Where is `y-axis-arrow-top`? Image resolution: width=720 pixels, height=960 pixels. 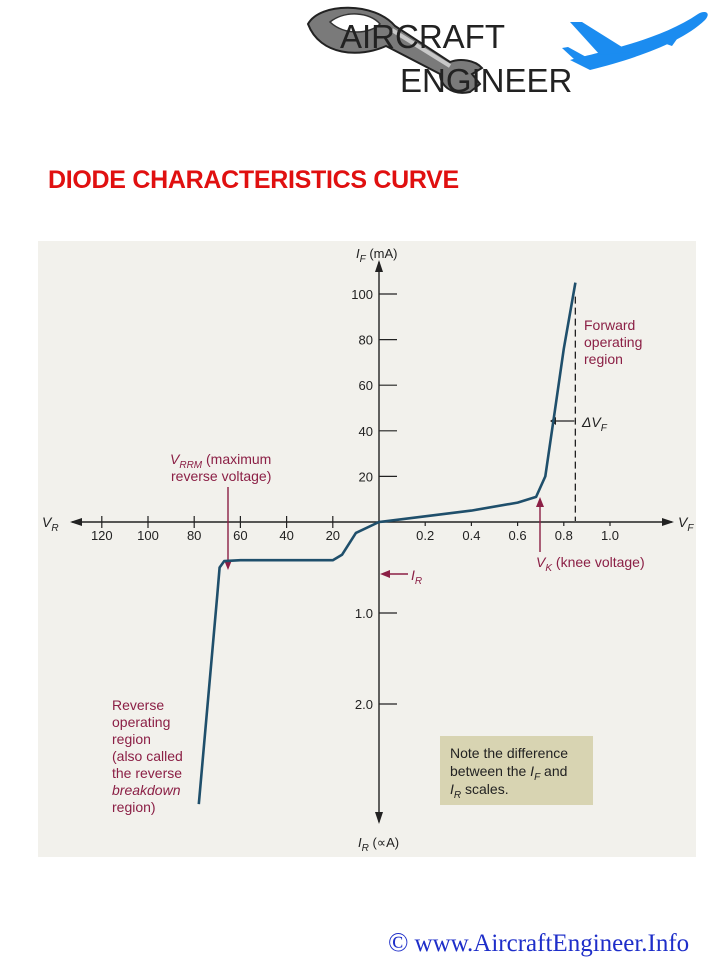
y-axis-arrow-top is located at coordinates (379, 266).